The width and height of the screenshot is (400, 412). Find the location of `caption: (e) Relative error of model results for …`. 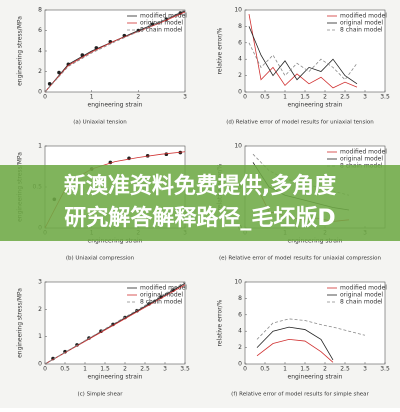

caption: (e) Relative error of model results for … is located at coordinates (300, 259).